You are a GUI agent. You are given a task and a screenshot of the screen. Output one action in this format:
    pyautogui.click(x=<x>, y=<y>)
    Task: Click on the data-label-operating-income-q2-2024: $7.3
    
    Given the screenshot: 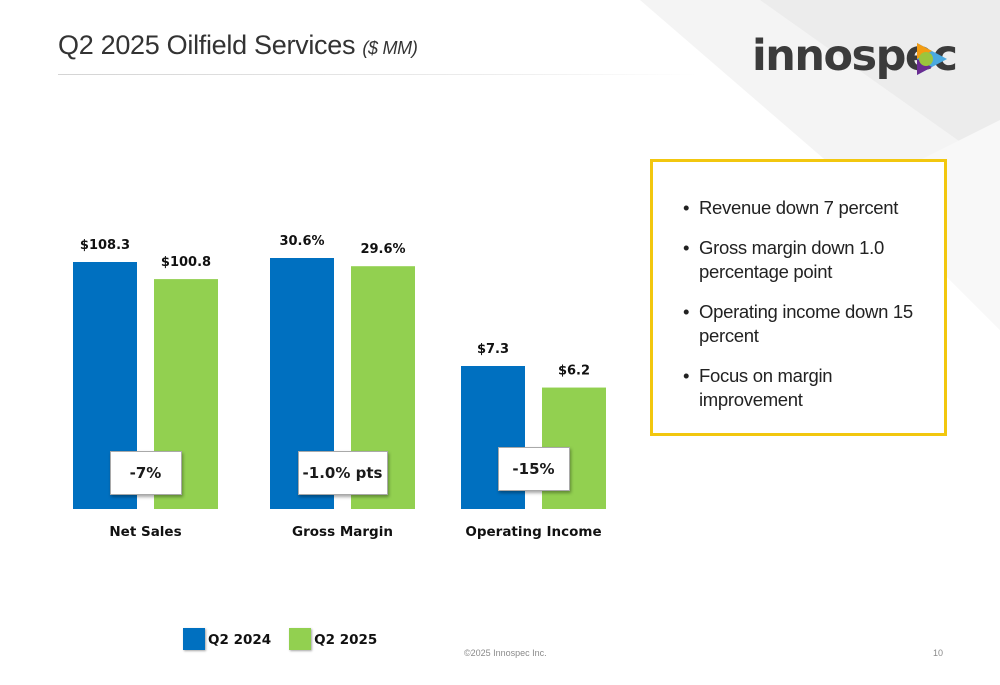 What is the action you would take?
    pyautogui.click(x=493, y=349)
    